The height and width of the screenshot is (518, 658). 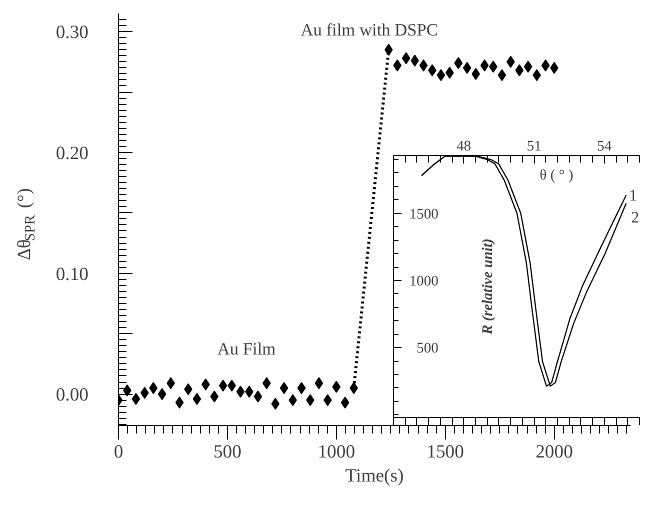 What do you see at coordinates (554, 452) in the screenshot?
I see `x-tick-label: 2000` at bounding box center [554, 452].